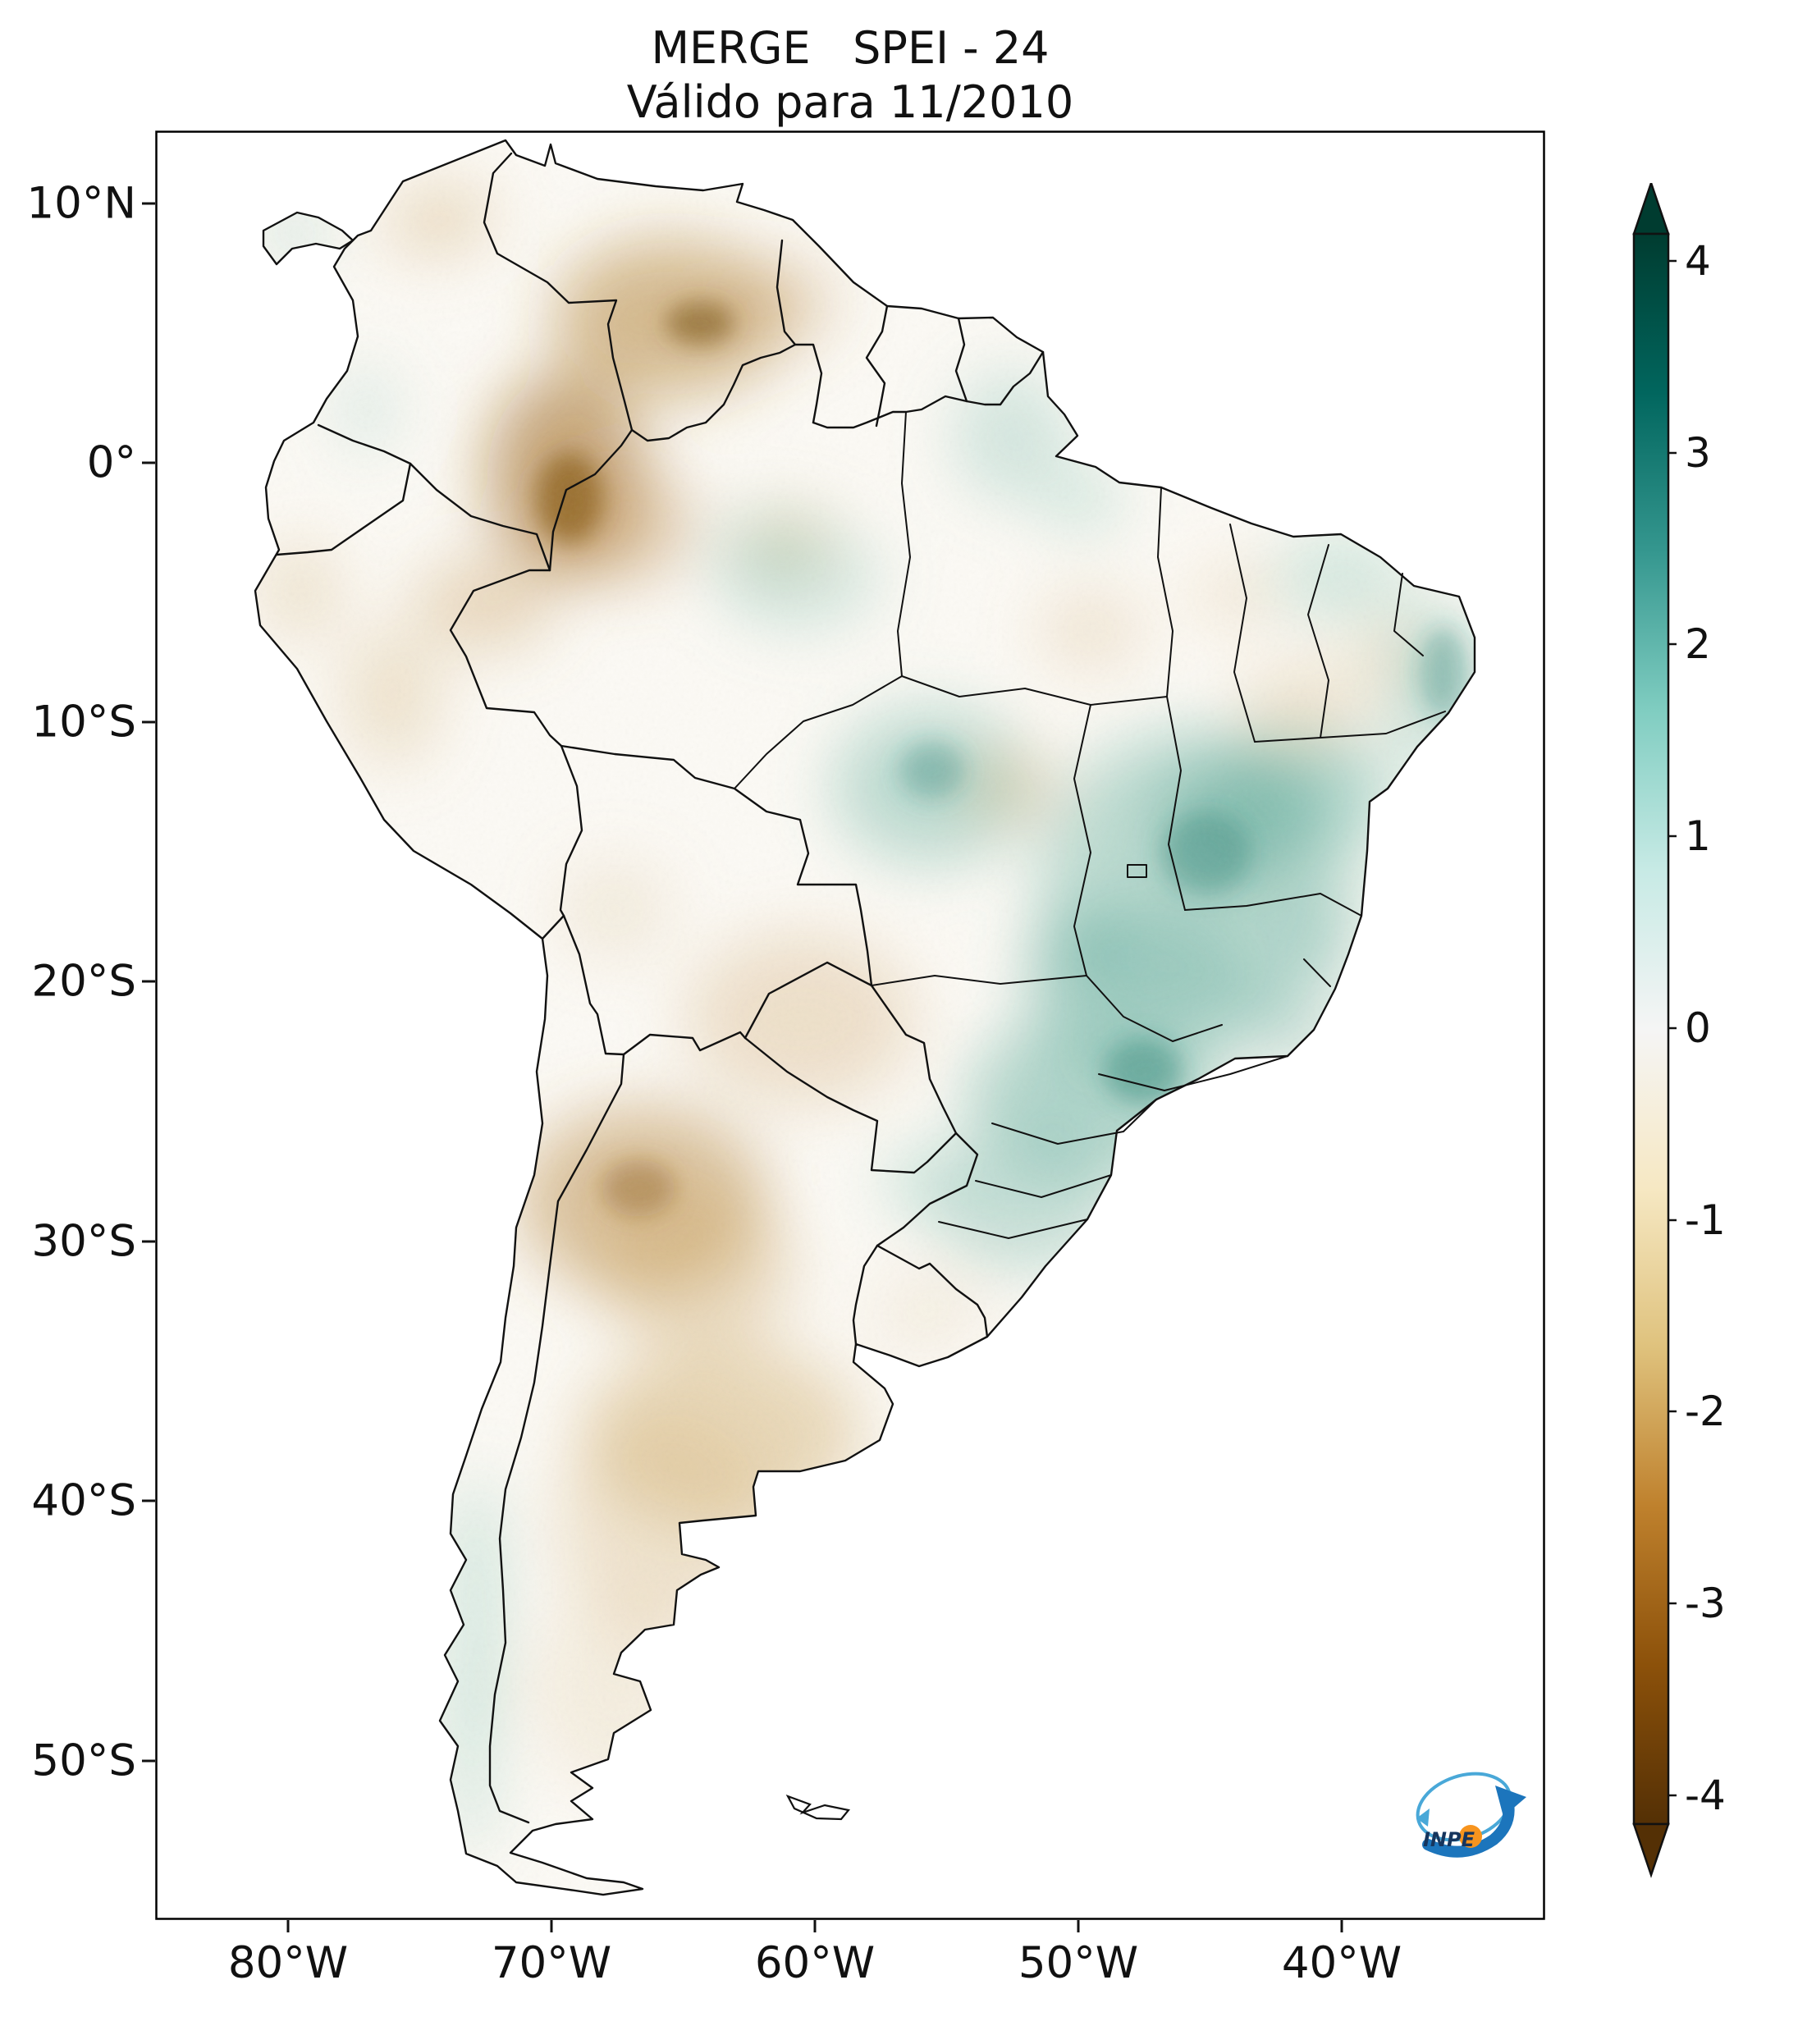 The height and width of the screenshot is (2044, 1798). I want to click on x-axis-tick-label: 40°W, so click(1341, 1963).